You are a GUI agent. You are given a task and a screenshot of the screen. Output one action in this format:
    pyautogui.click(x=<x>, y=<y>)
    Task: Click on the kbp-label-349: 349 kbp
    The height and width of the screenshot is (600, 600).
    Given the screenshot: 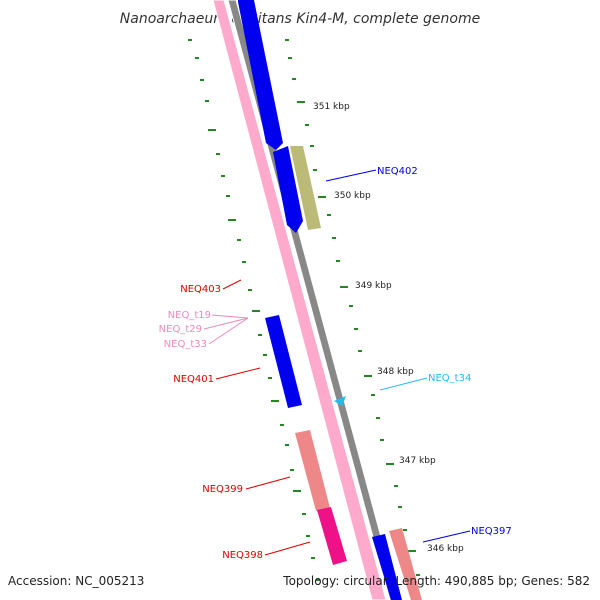 What is the action you would take?
    pyautogui.click(x=373, y=286)
    